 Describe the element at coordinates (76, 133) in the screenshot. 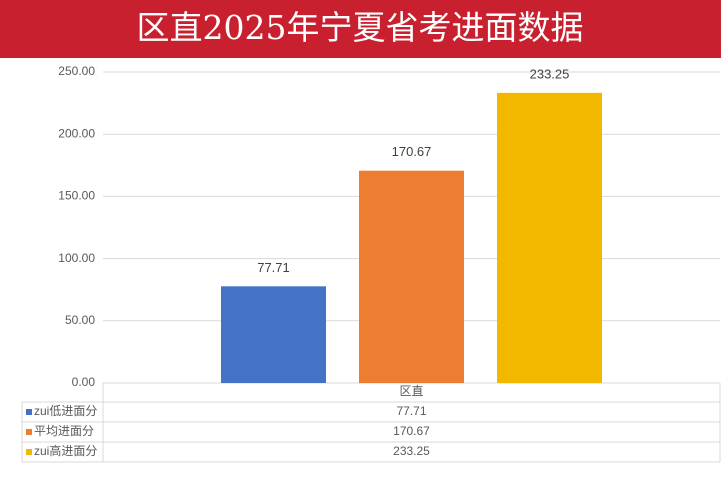

I see `y-tick-label: 200.00` at that location.